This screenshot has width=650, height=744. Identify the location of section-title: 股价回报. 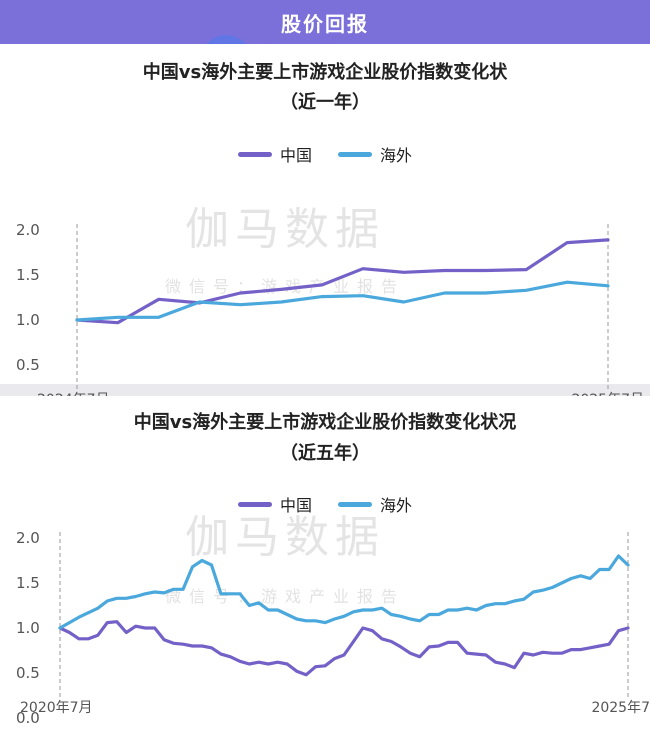
(325, 23).